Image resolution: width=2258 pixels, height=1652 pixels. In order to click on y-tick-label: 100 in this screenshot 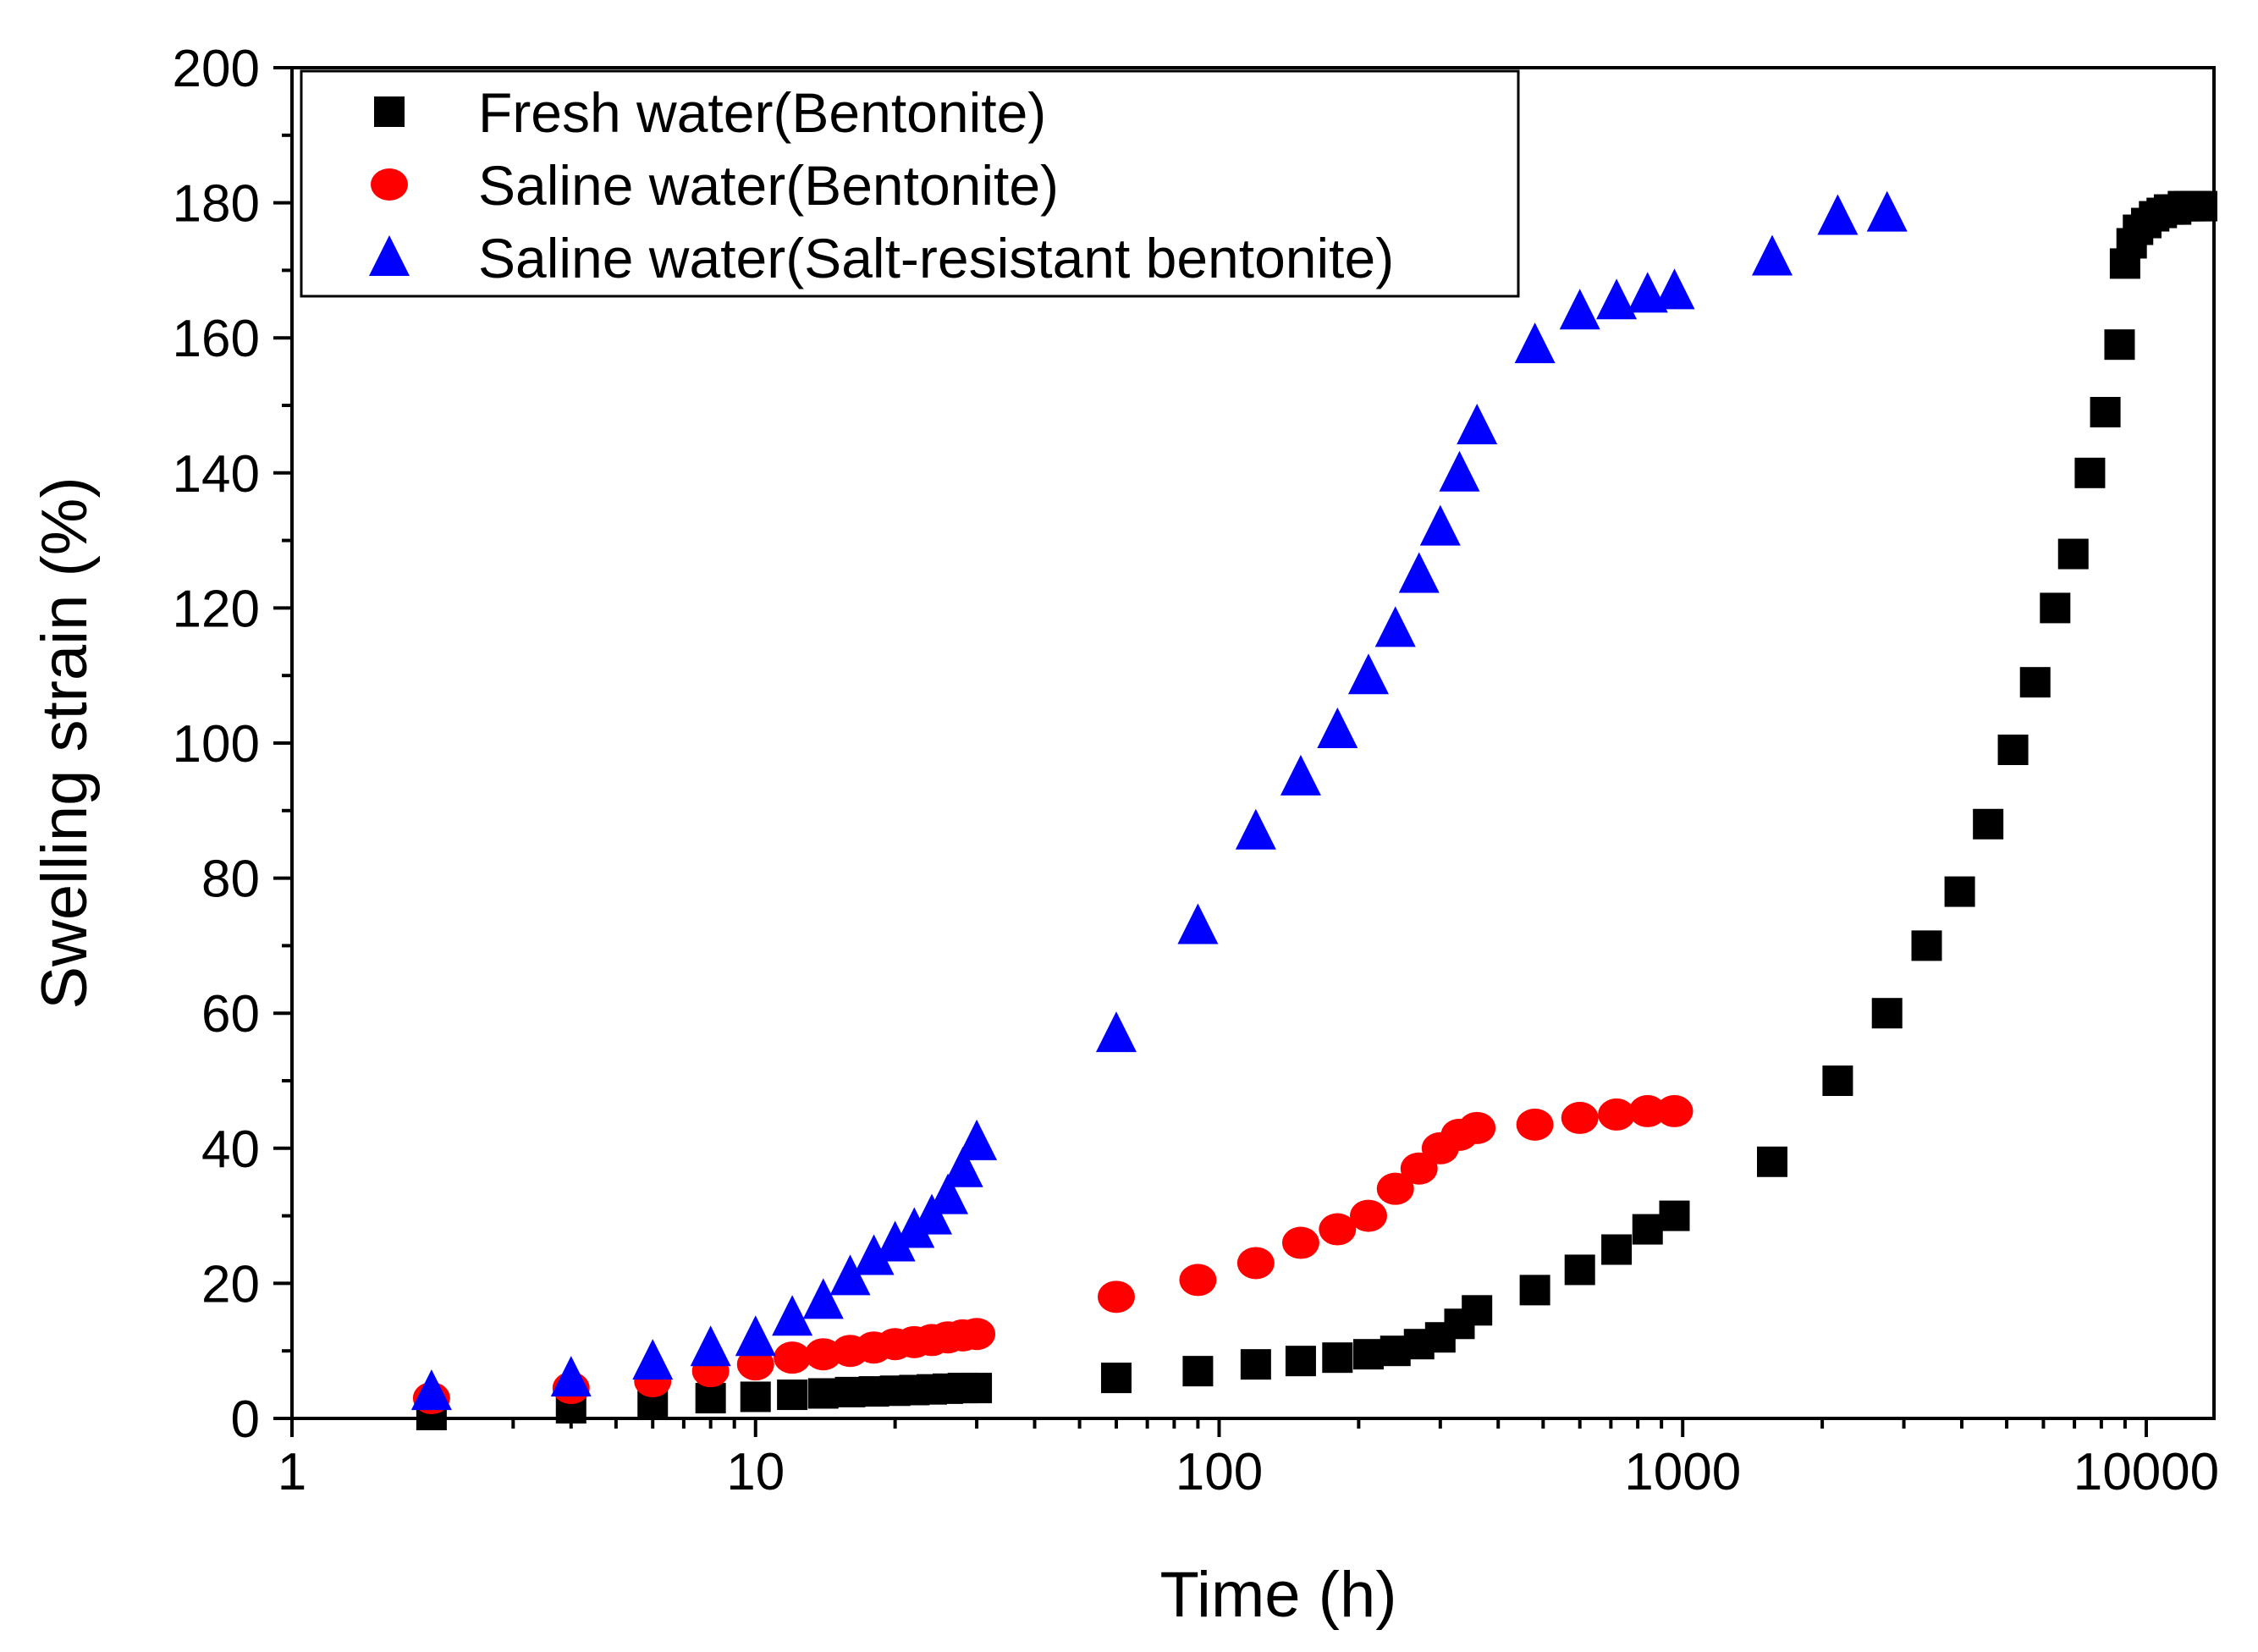, I will do `click(216, 744)`.